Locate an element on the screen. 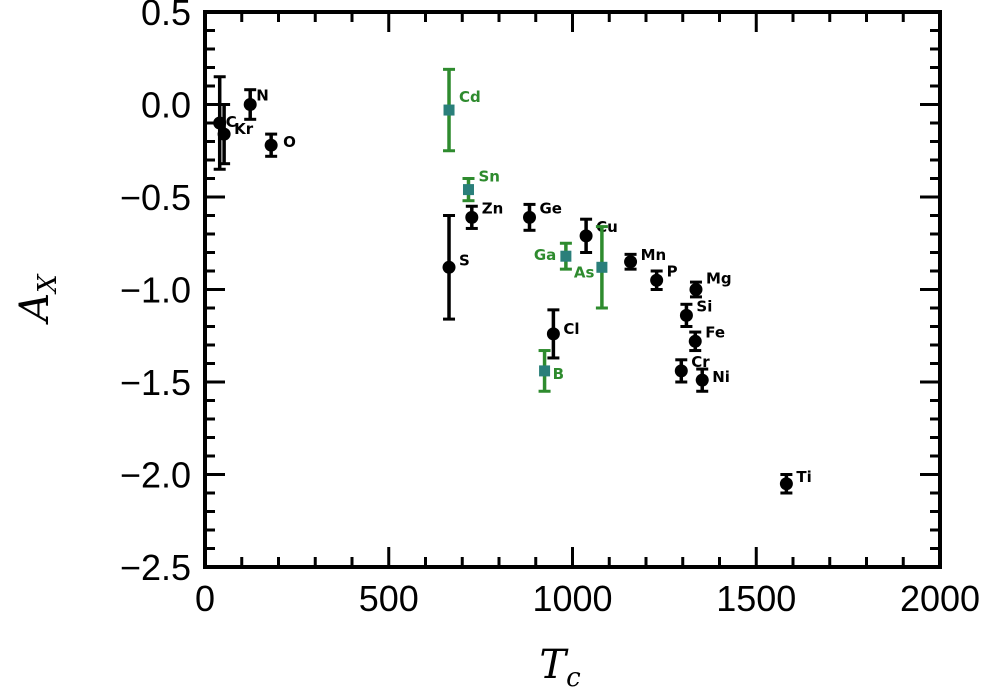  x-axis-title: Tc is located at coordinates (560, 667).